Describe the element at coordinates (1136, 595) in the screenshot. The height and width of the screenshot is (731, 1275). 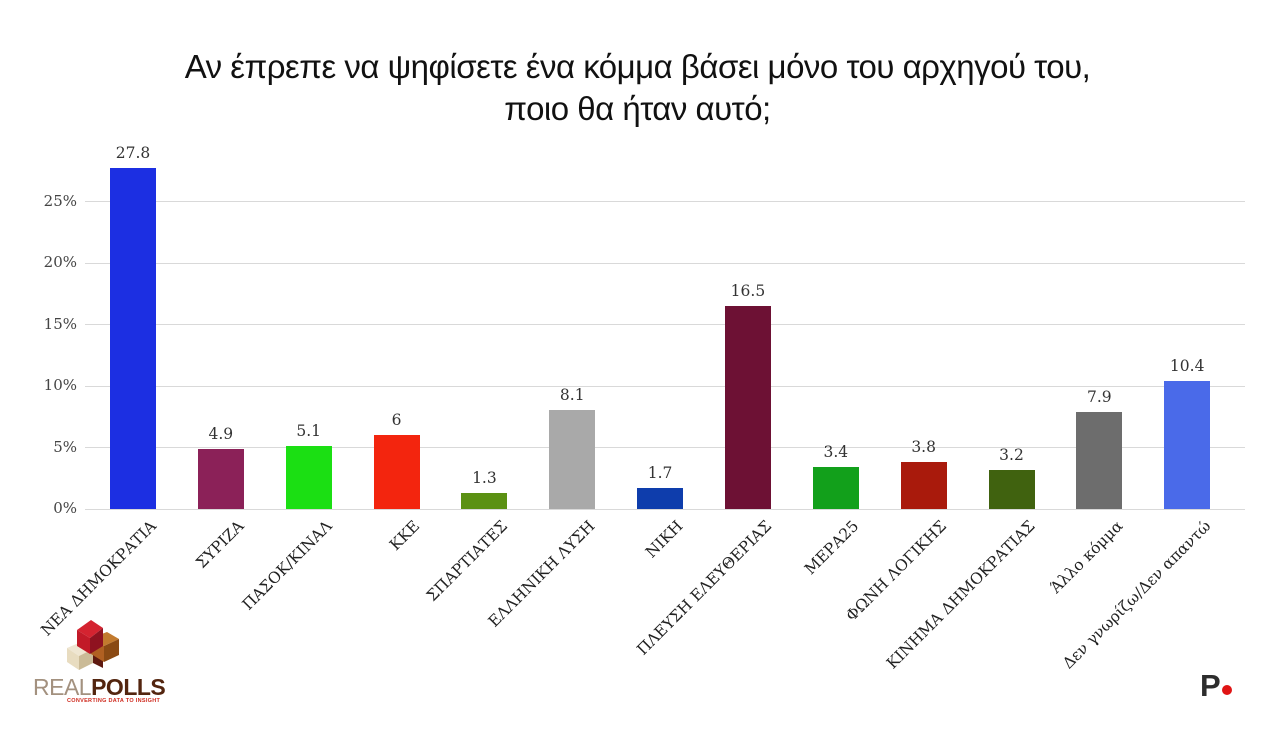
I see `x-axis-label: Δεν γνωρίζω/Δεν απαντώ` at that location.